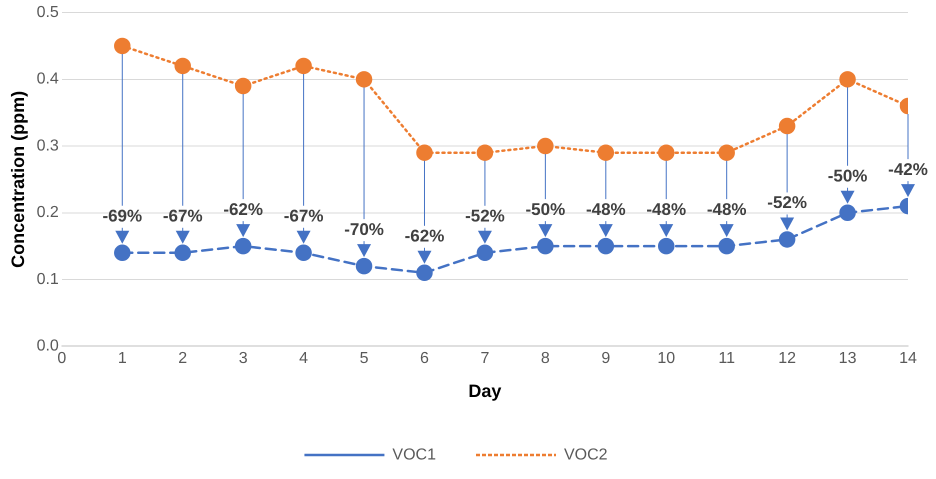 The width and height of the screenshot is (936, 479). Describe the element at coordinates (364, 359) in the screenshot. I see `x-tick-label: 5` at that location.